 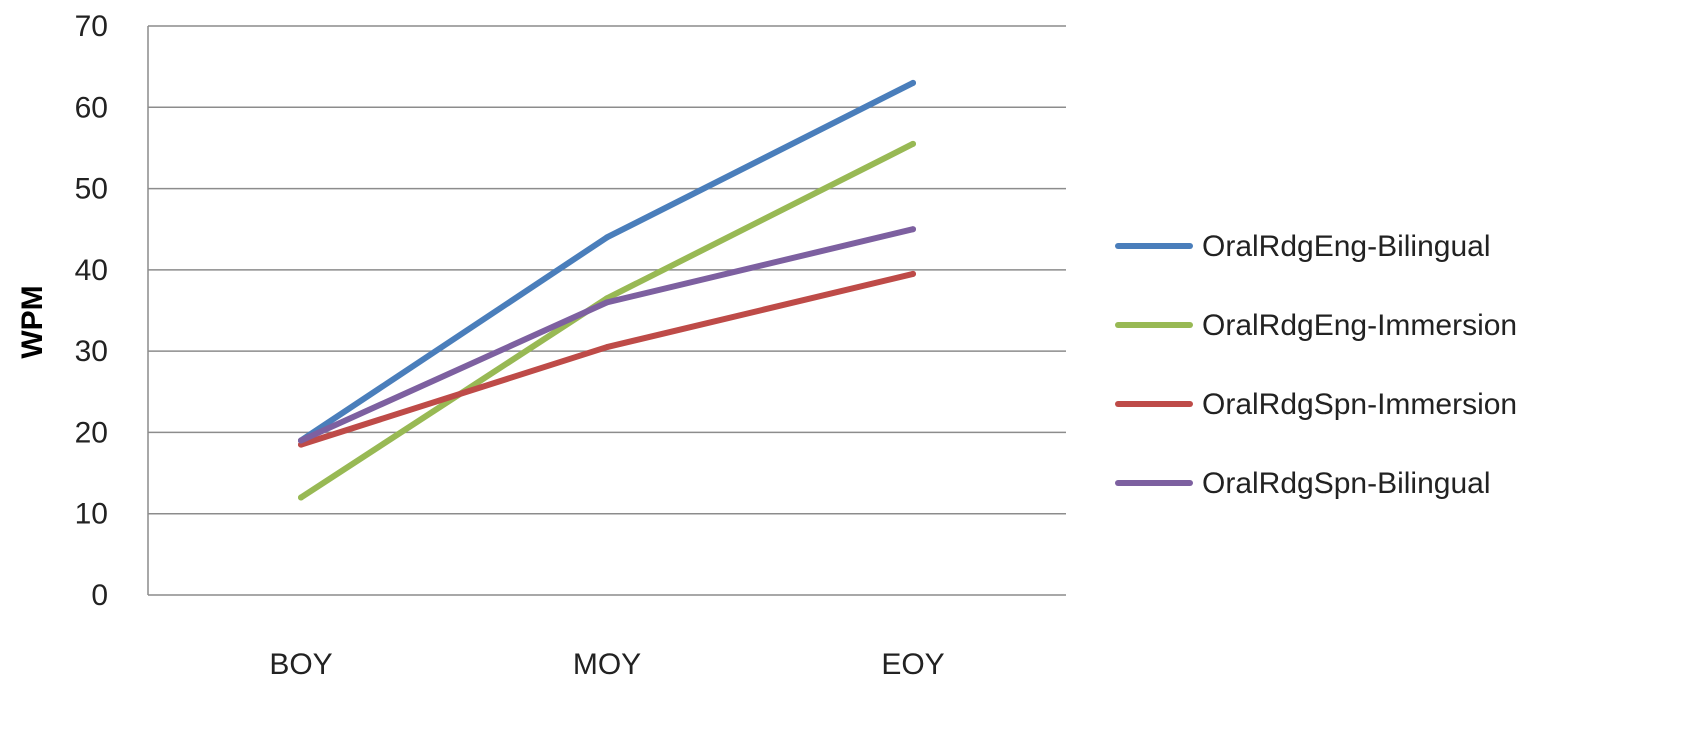 I want to click on y-axis-ticks: 0 10 20 30 40 50 60 70, so click(x=91, y=311).